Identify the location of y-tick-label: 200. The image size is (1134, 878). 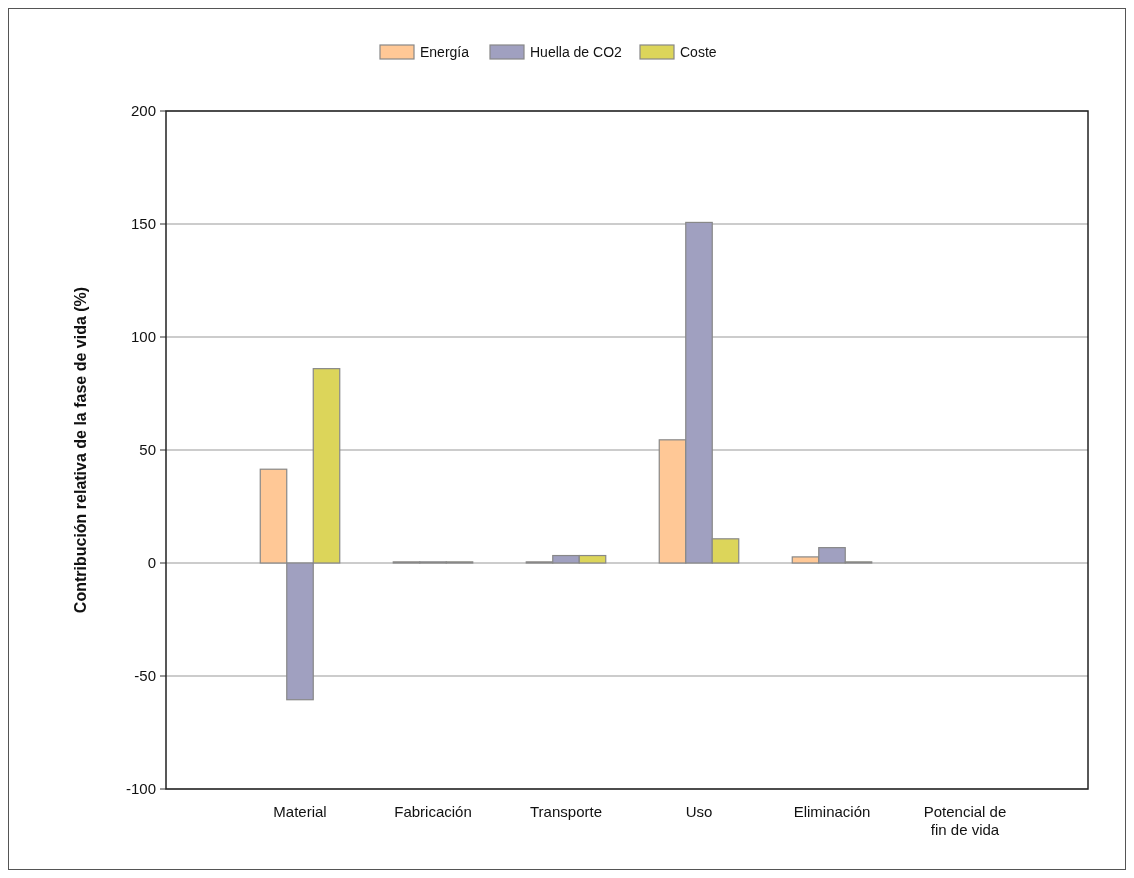
(143, 111).